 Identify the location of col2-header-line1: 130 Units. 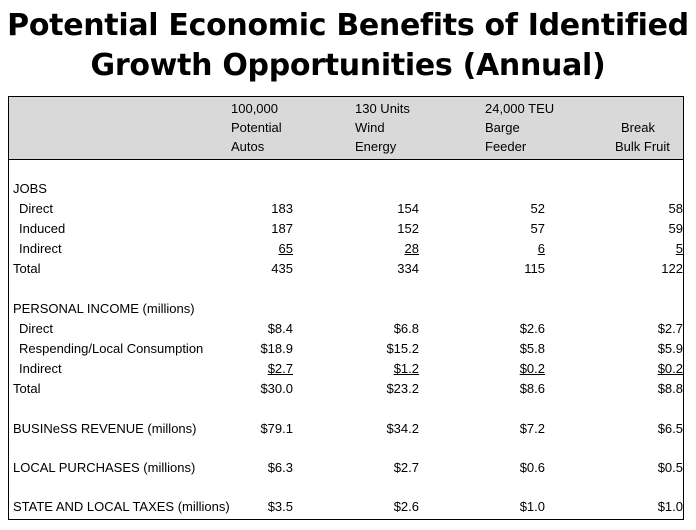
(382, 108).